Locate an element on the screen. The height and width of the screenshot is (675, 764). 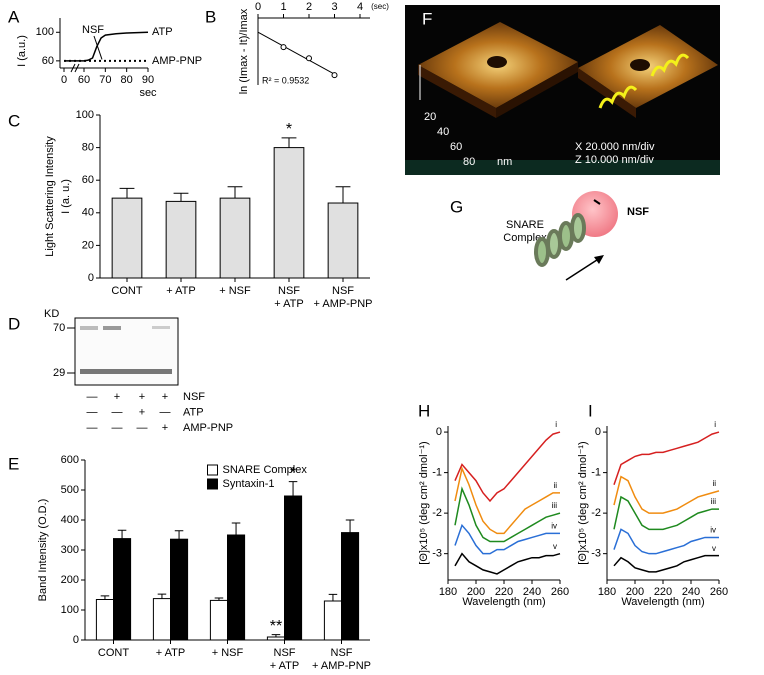
afm-unit: nm is located at coordinates (504, 162).